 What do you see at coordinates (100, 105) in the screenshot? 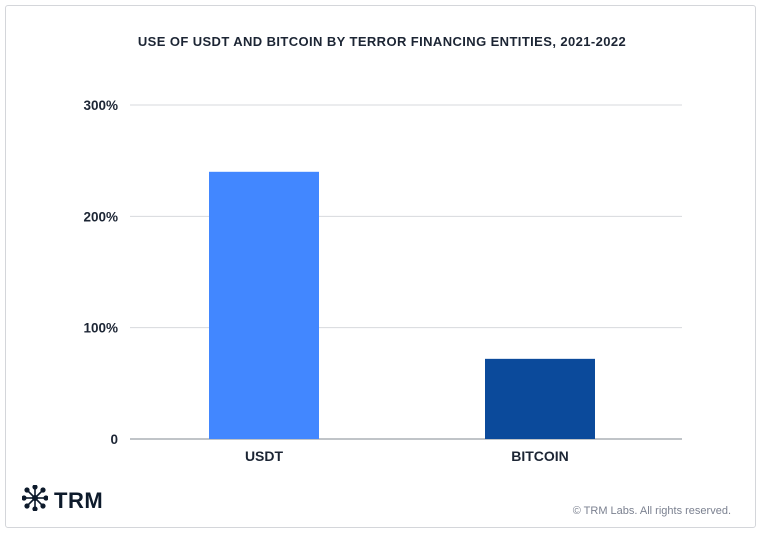
I see `y-tick-label: 300%` at bounding box center [100, 105].